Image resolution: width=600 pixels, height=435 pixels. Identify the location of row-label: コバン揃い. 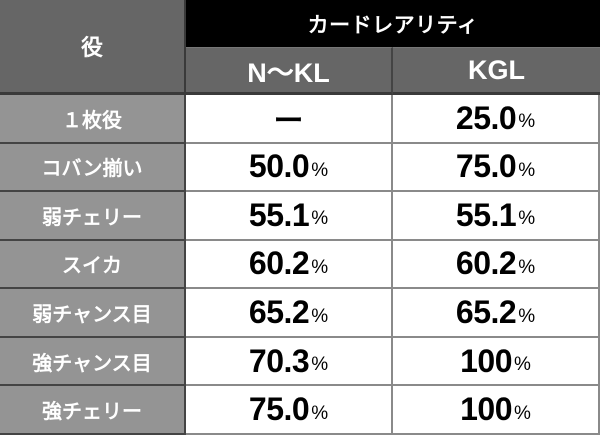
(93, 168).